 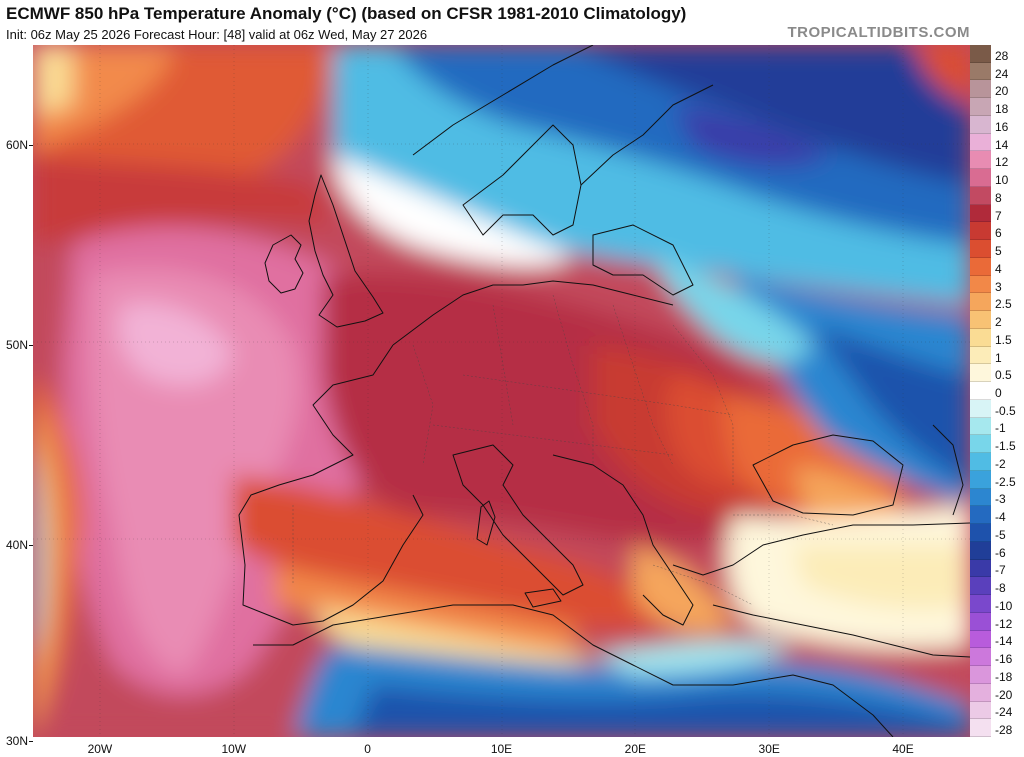 I want to click on colorbar-label: -6, so click(x=1000, y=552).